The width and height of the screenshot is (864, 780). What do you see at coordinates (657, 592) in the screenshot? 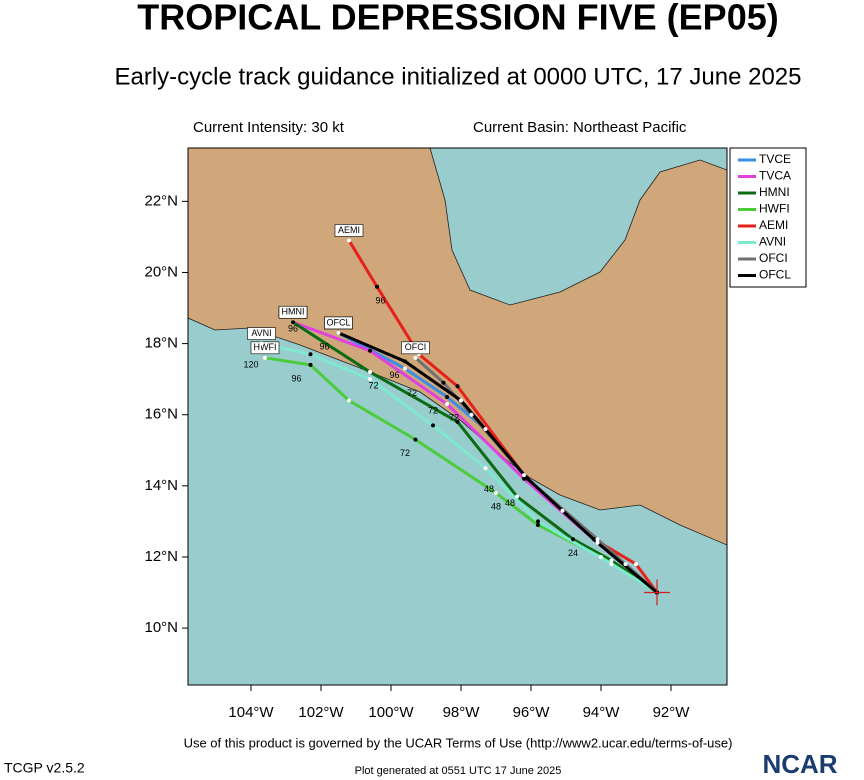
I see `start-position` at bounding box center [657, 592].